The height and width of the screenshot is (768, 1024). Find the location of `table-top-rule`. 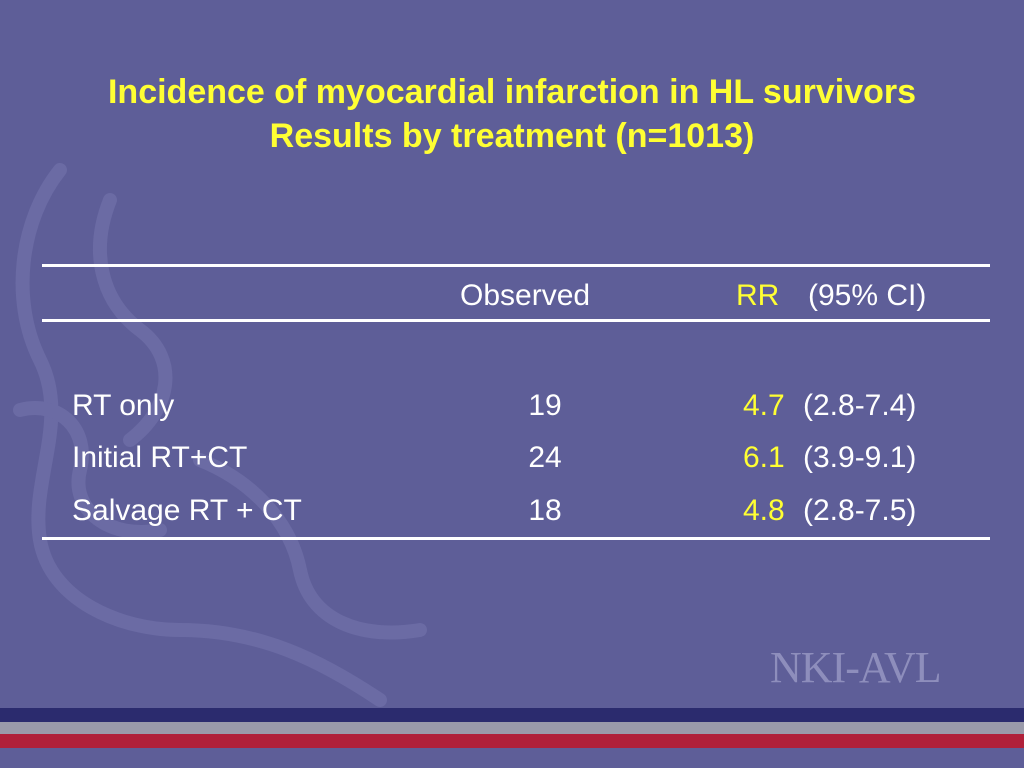

table-top-rule is located at coordinates (516, 265).